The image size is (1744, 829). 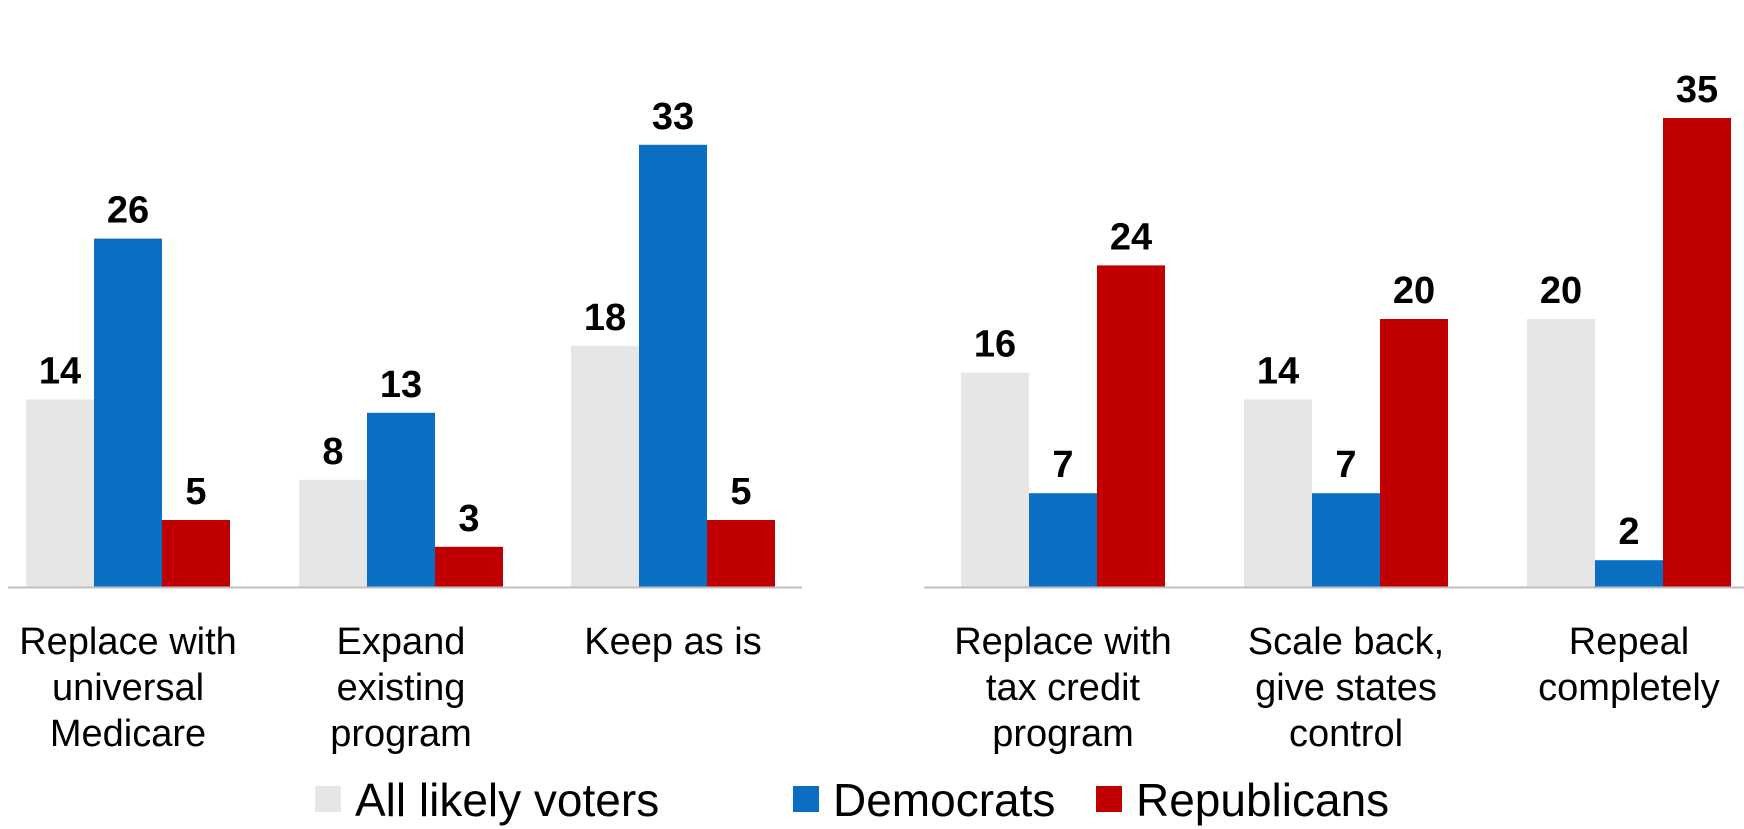 I want to click on bar-all-likely-voters-expand-existing-program, so click(x=333, y=533).